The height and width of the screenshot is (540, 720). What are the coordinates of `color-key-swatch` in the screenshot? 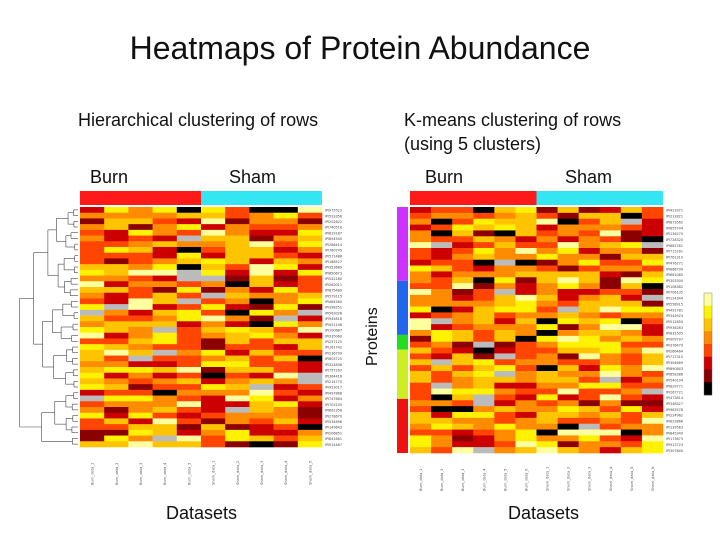 It's located at (708, 325).